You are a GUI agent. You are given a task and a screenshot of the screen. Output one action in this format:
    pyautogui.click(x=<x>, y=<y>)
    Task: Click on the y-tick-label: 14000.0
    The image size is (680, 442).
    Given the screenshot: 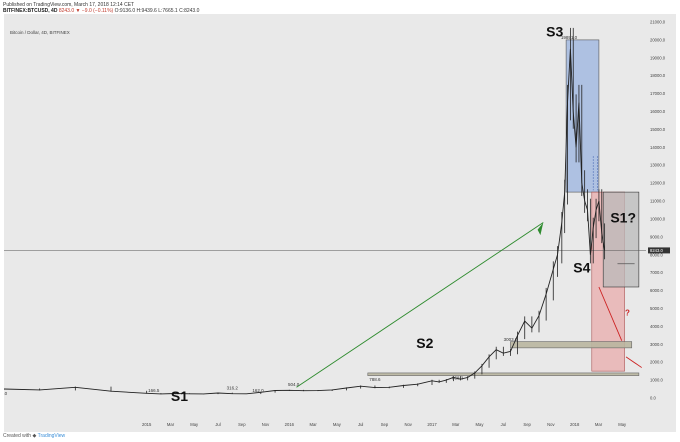 What is the action you would take?
    pyautogui.click(x=658, y=147)
    